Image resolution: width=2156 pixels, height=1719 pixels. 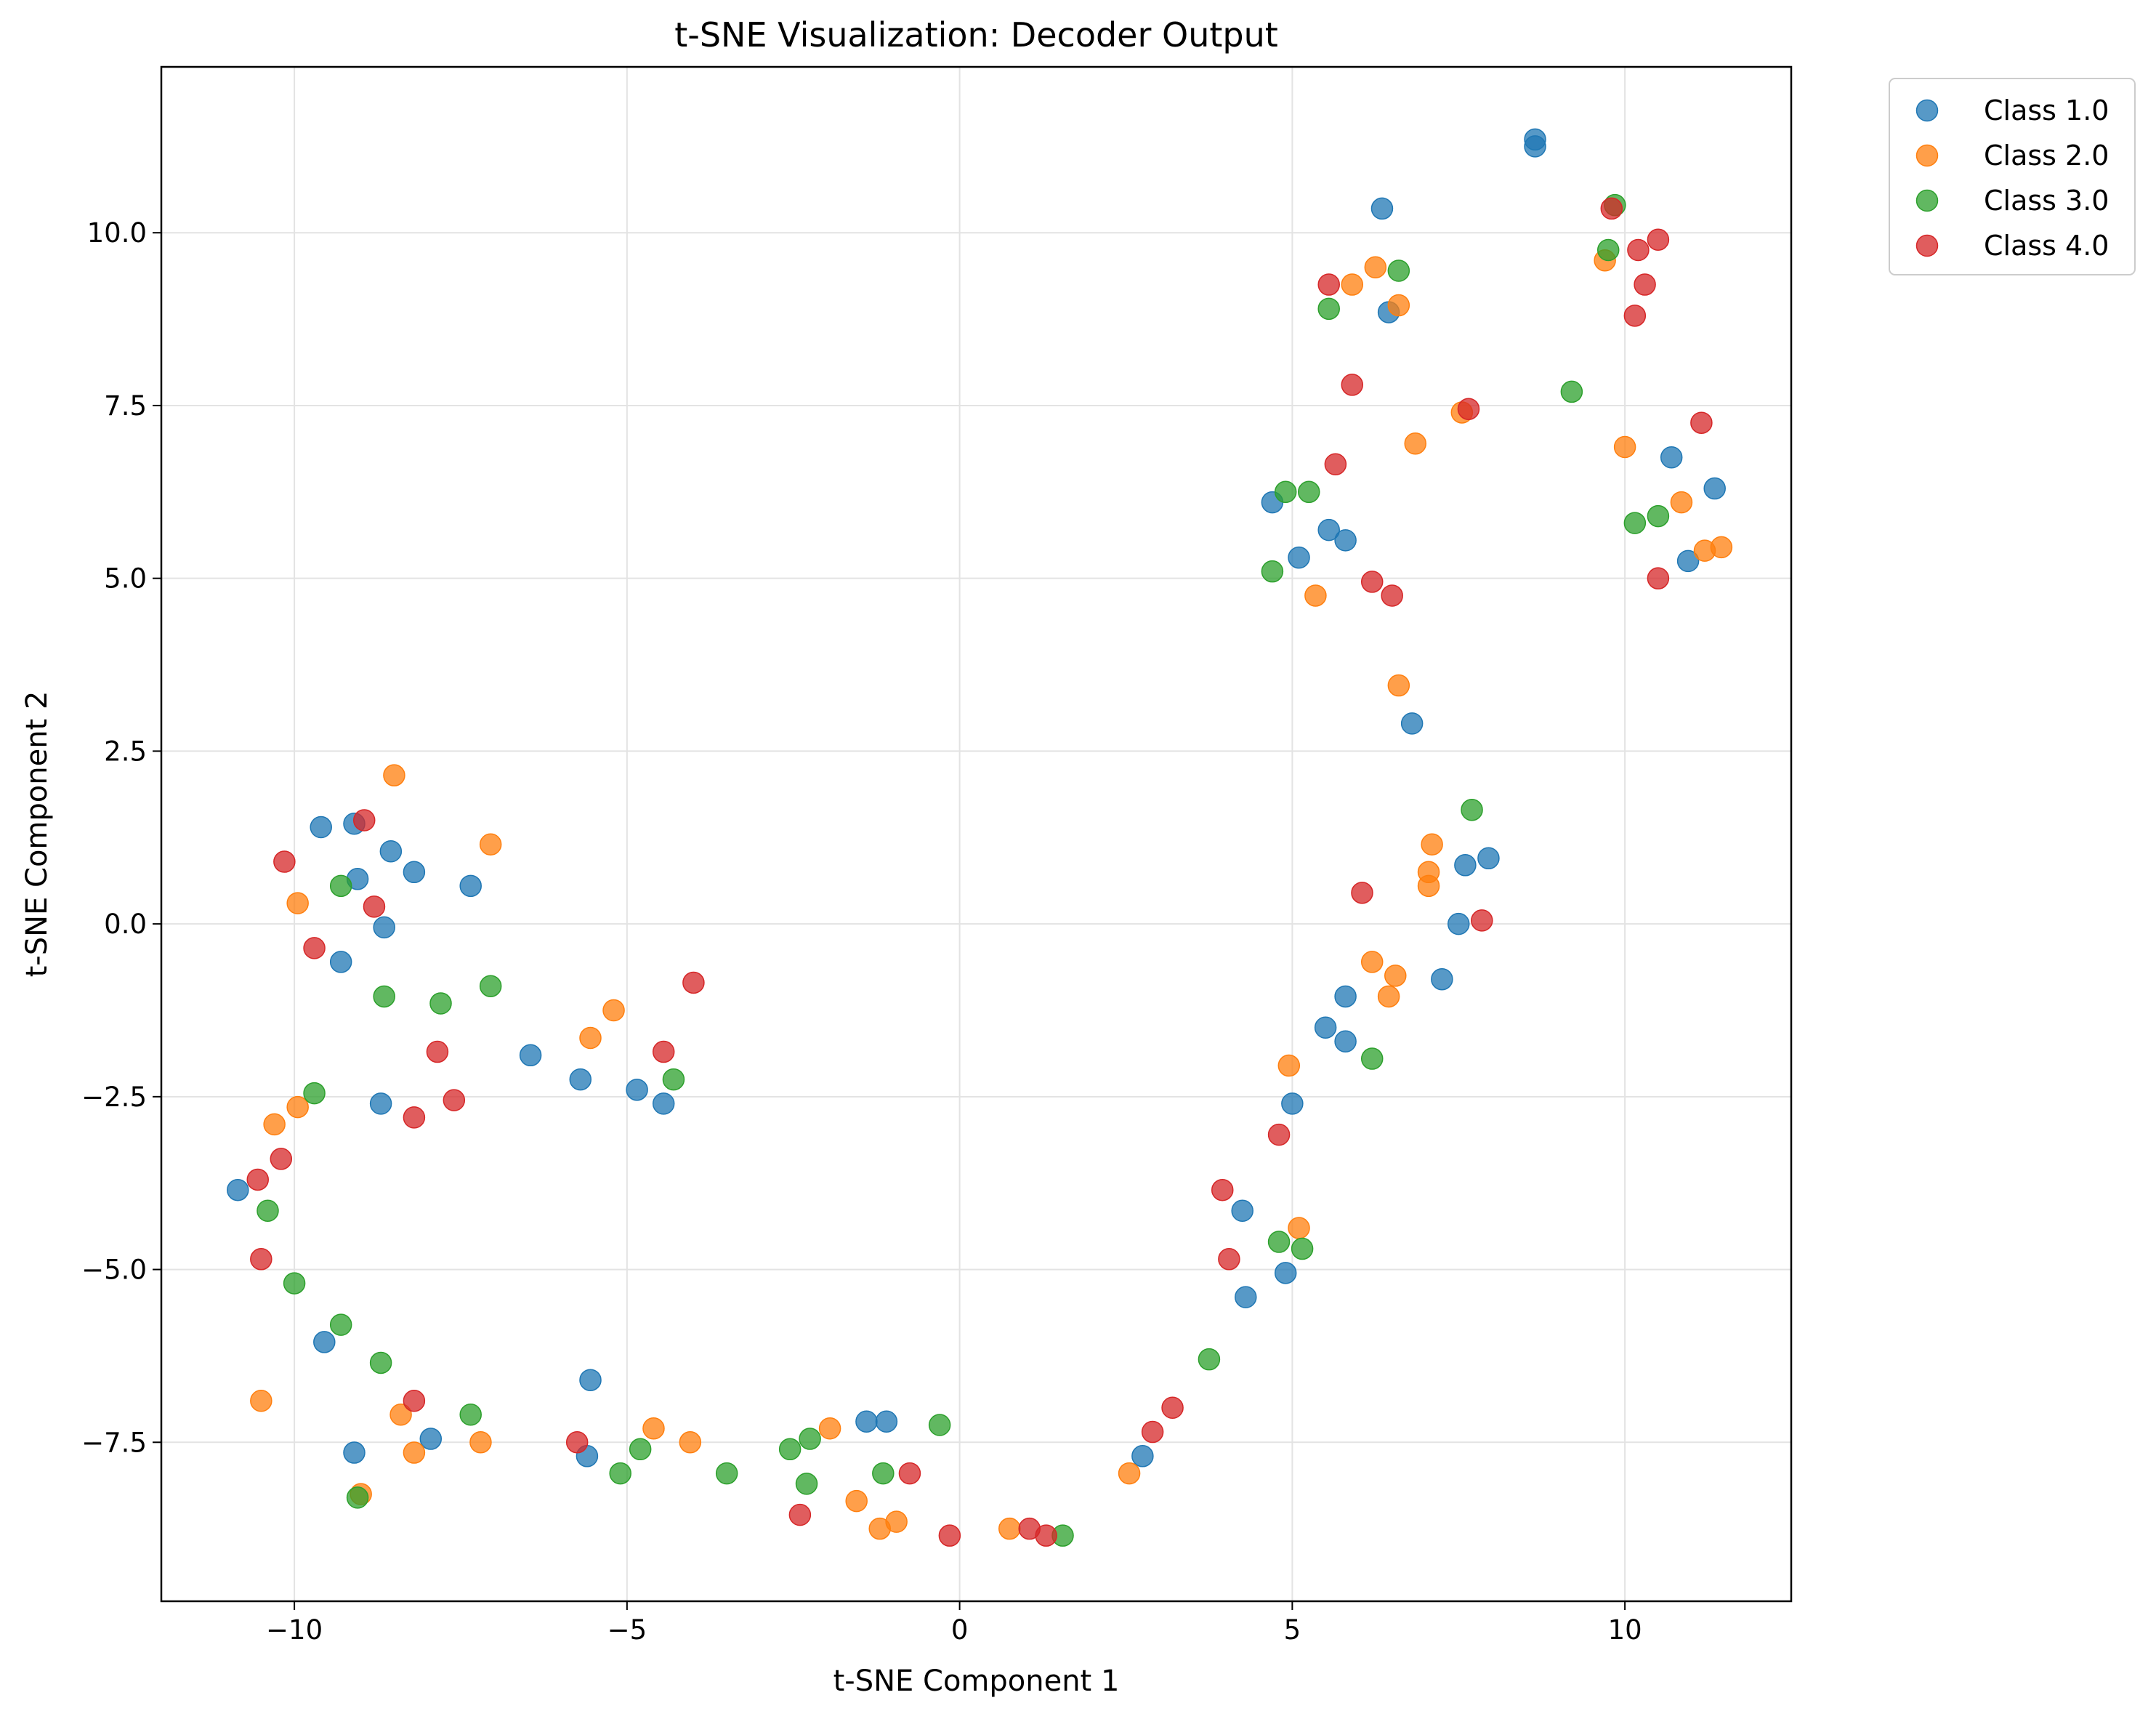 I want to click on legend: Class 1.0 Class 2.0 Class 3.0 Class 4.0, so click(x=2012, y=176).